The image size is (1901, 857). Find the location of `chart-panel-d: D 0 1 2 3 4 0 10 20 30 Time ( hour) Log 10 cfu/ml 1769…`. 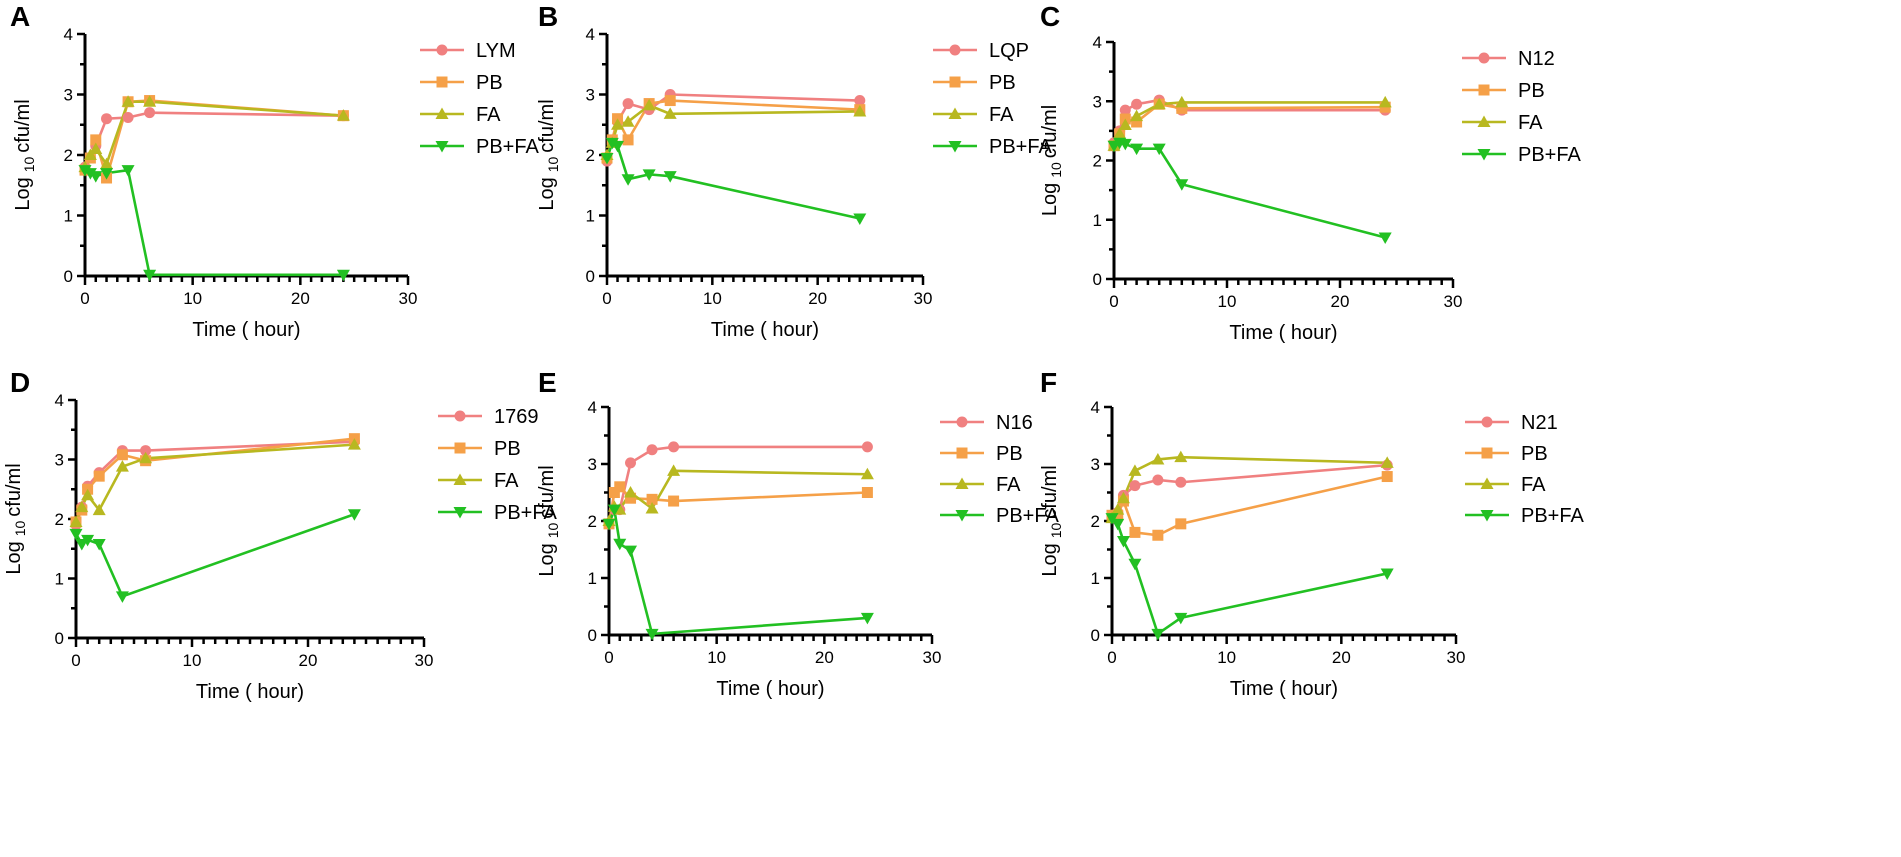

chart-panel-d: D 0 1 2 3 4 0 10 20 30 Time ( hour) Log 10 cfu/ml 1769… is located at coordinates (280, 535).